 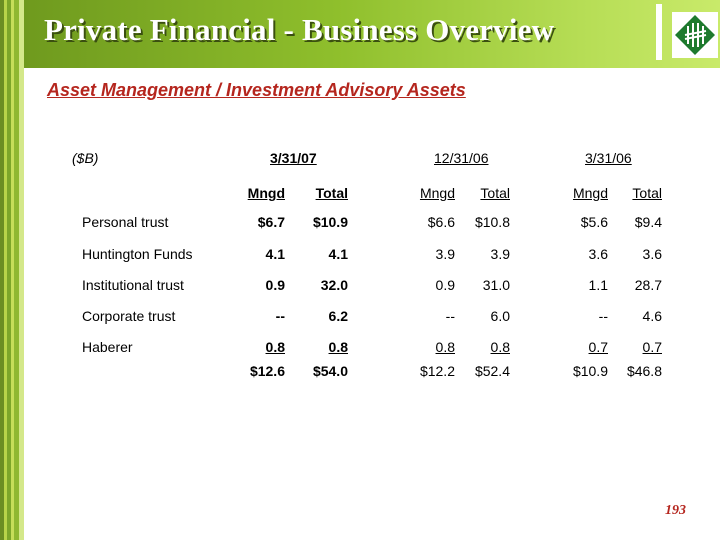 What do you see at coordinates (644, 371) in the screenshot?
I see `total-cell: $46.8` at bounding box center [644, 371].